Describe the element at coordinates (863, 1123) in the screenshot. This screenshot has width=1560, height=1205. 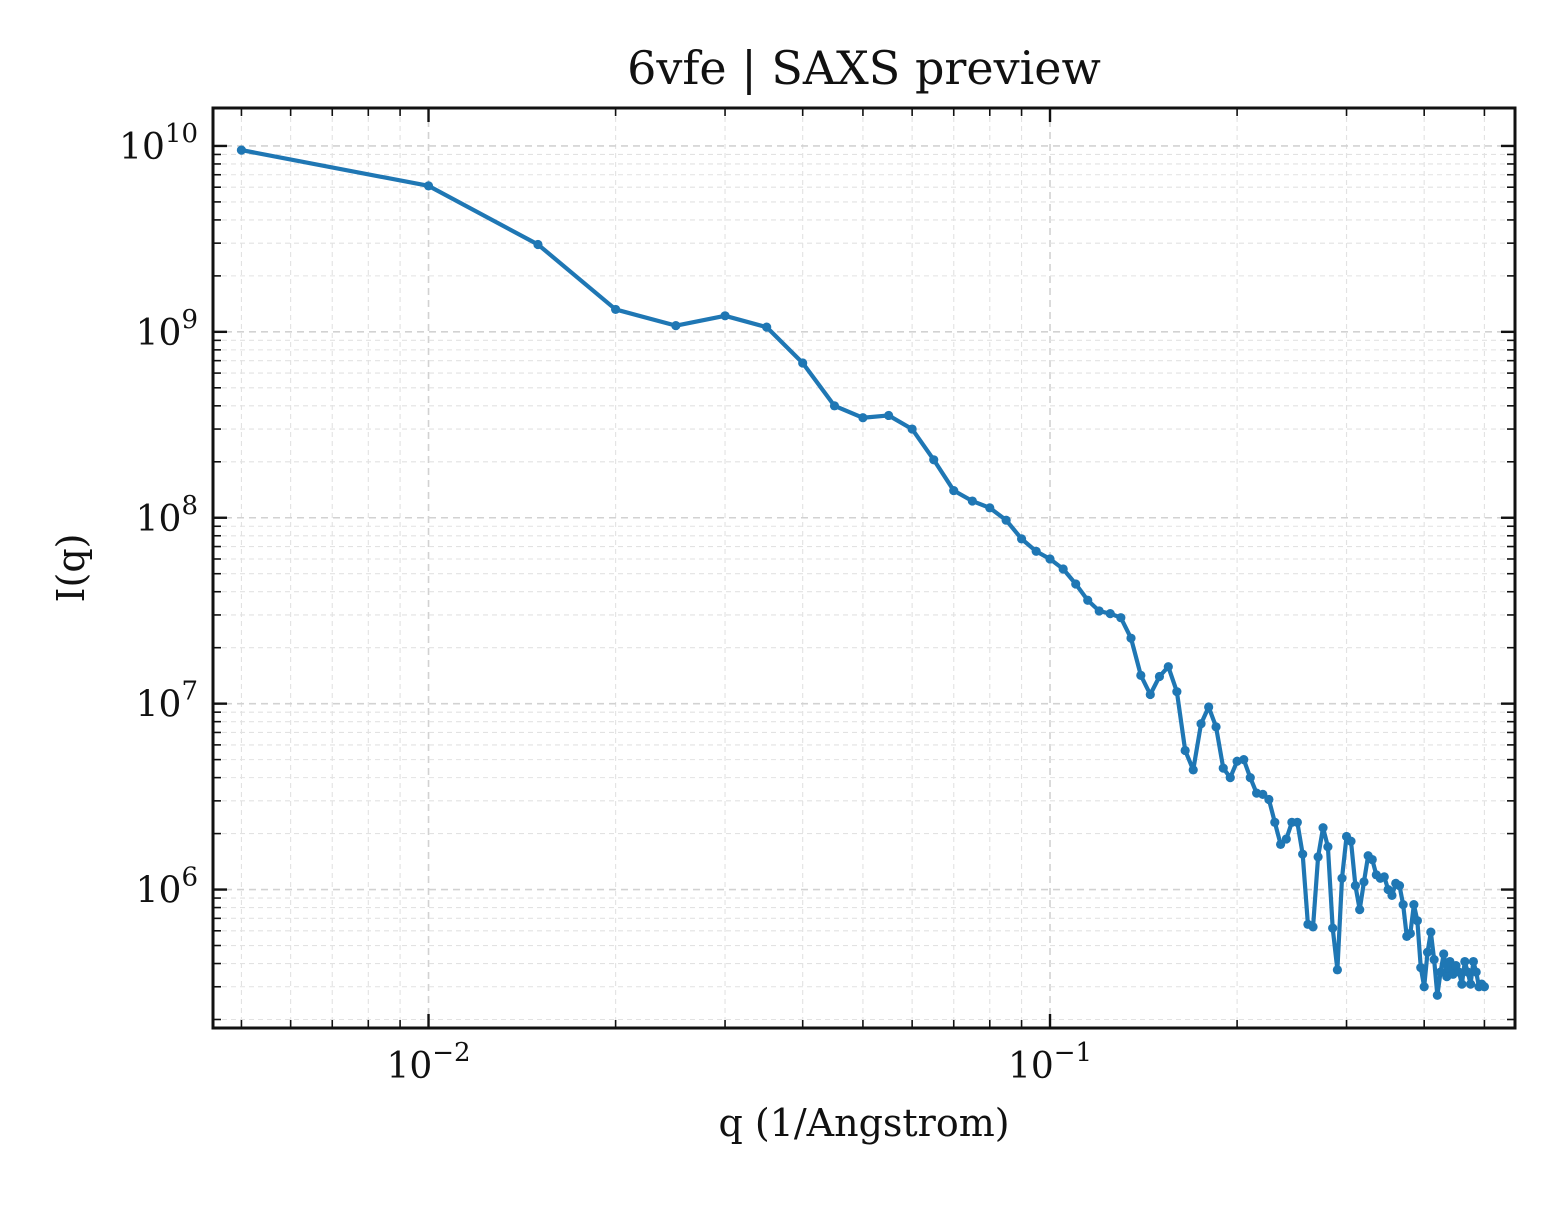
I see `x-axis-label: q (1/Angstrom)` at that location.